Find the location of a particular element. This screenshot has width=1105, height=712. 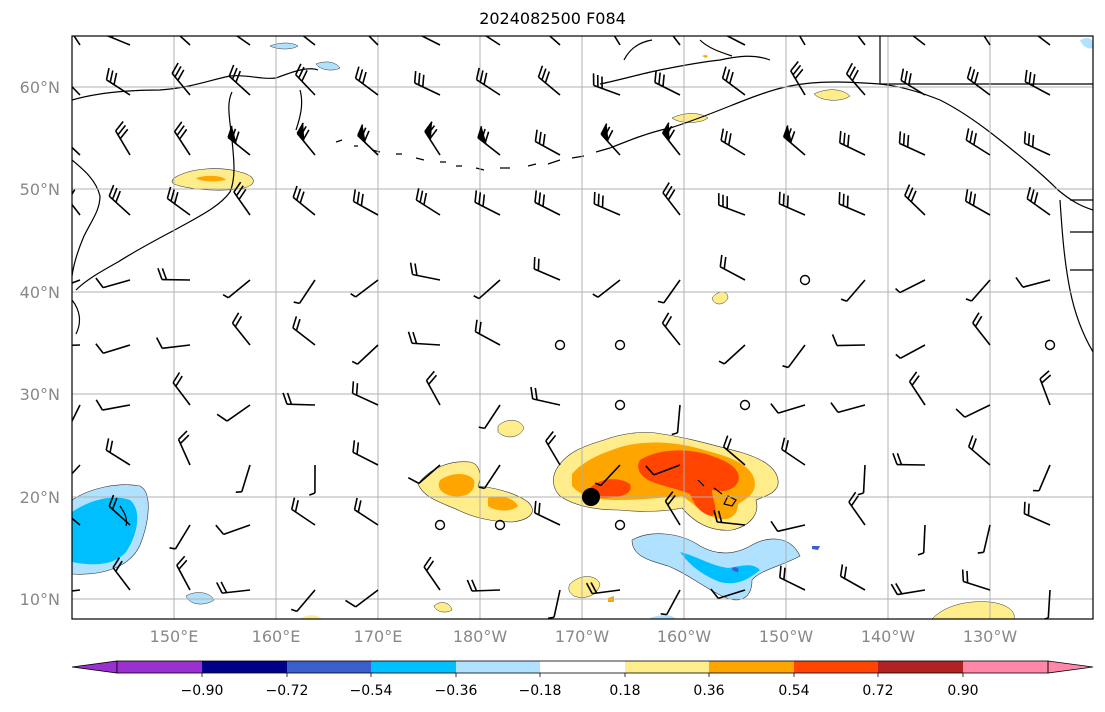

colorbar-tick-label: 0.90 is located at coordinates (962, 691).